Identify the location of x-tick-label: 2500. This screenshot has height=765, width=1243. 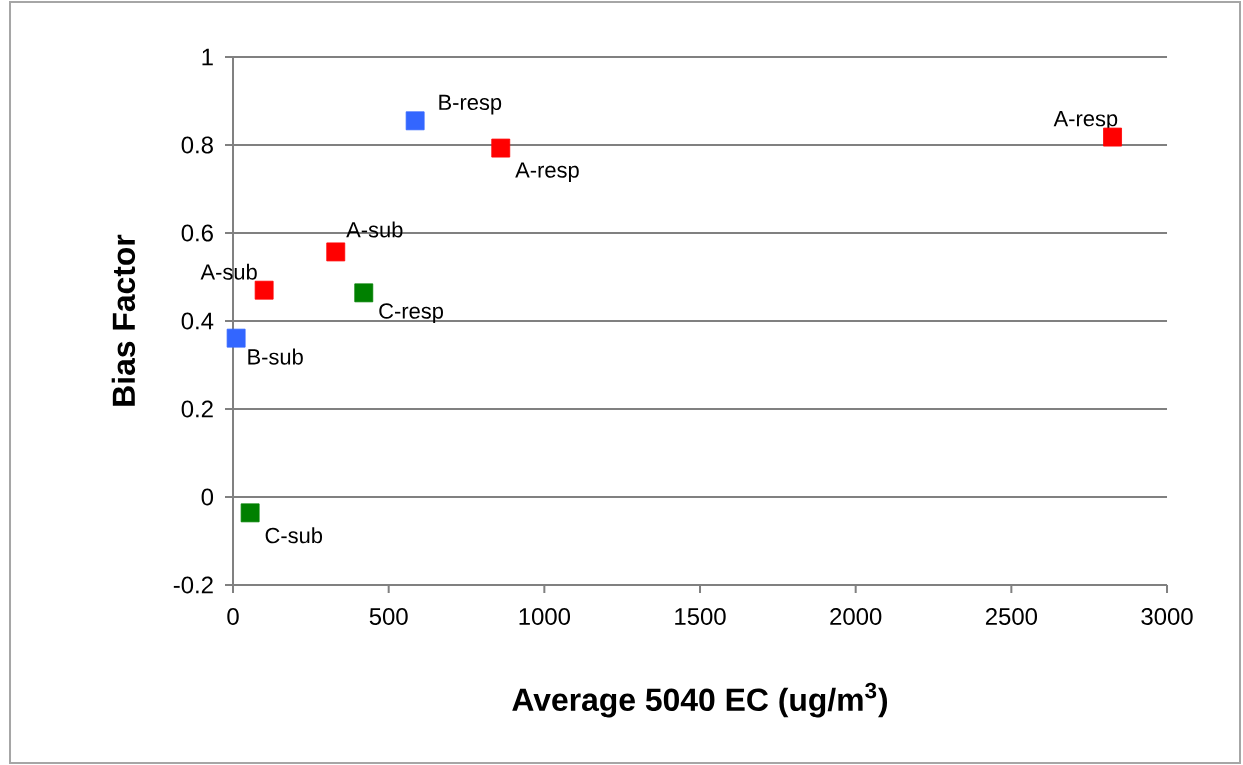
(1011, 616).